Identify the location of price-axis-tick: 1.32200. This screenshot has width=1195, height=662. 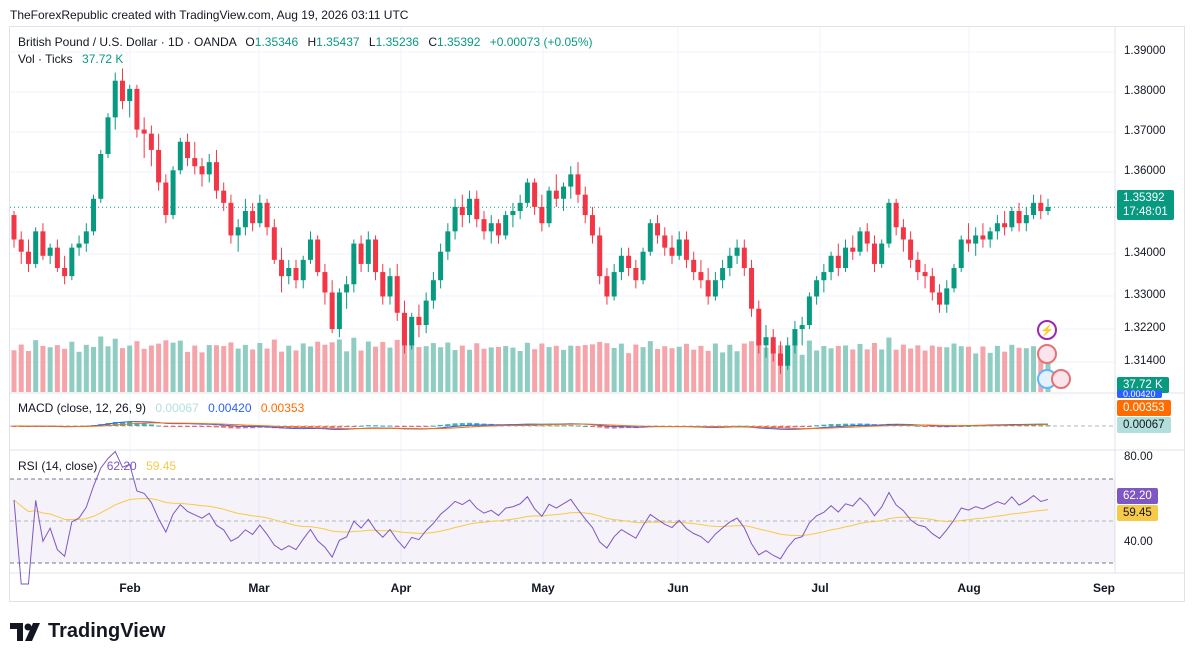
(1145, 328).